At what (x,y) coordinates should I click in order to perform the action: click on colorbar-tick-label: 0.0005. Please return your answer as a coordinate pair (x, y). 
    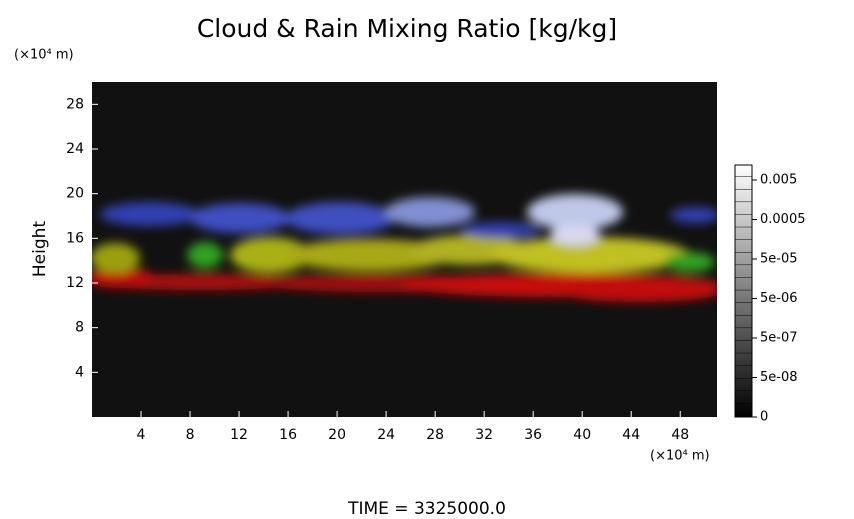
    Looking at the image, I should click on (783, 219).